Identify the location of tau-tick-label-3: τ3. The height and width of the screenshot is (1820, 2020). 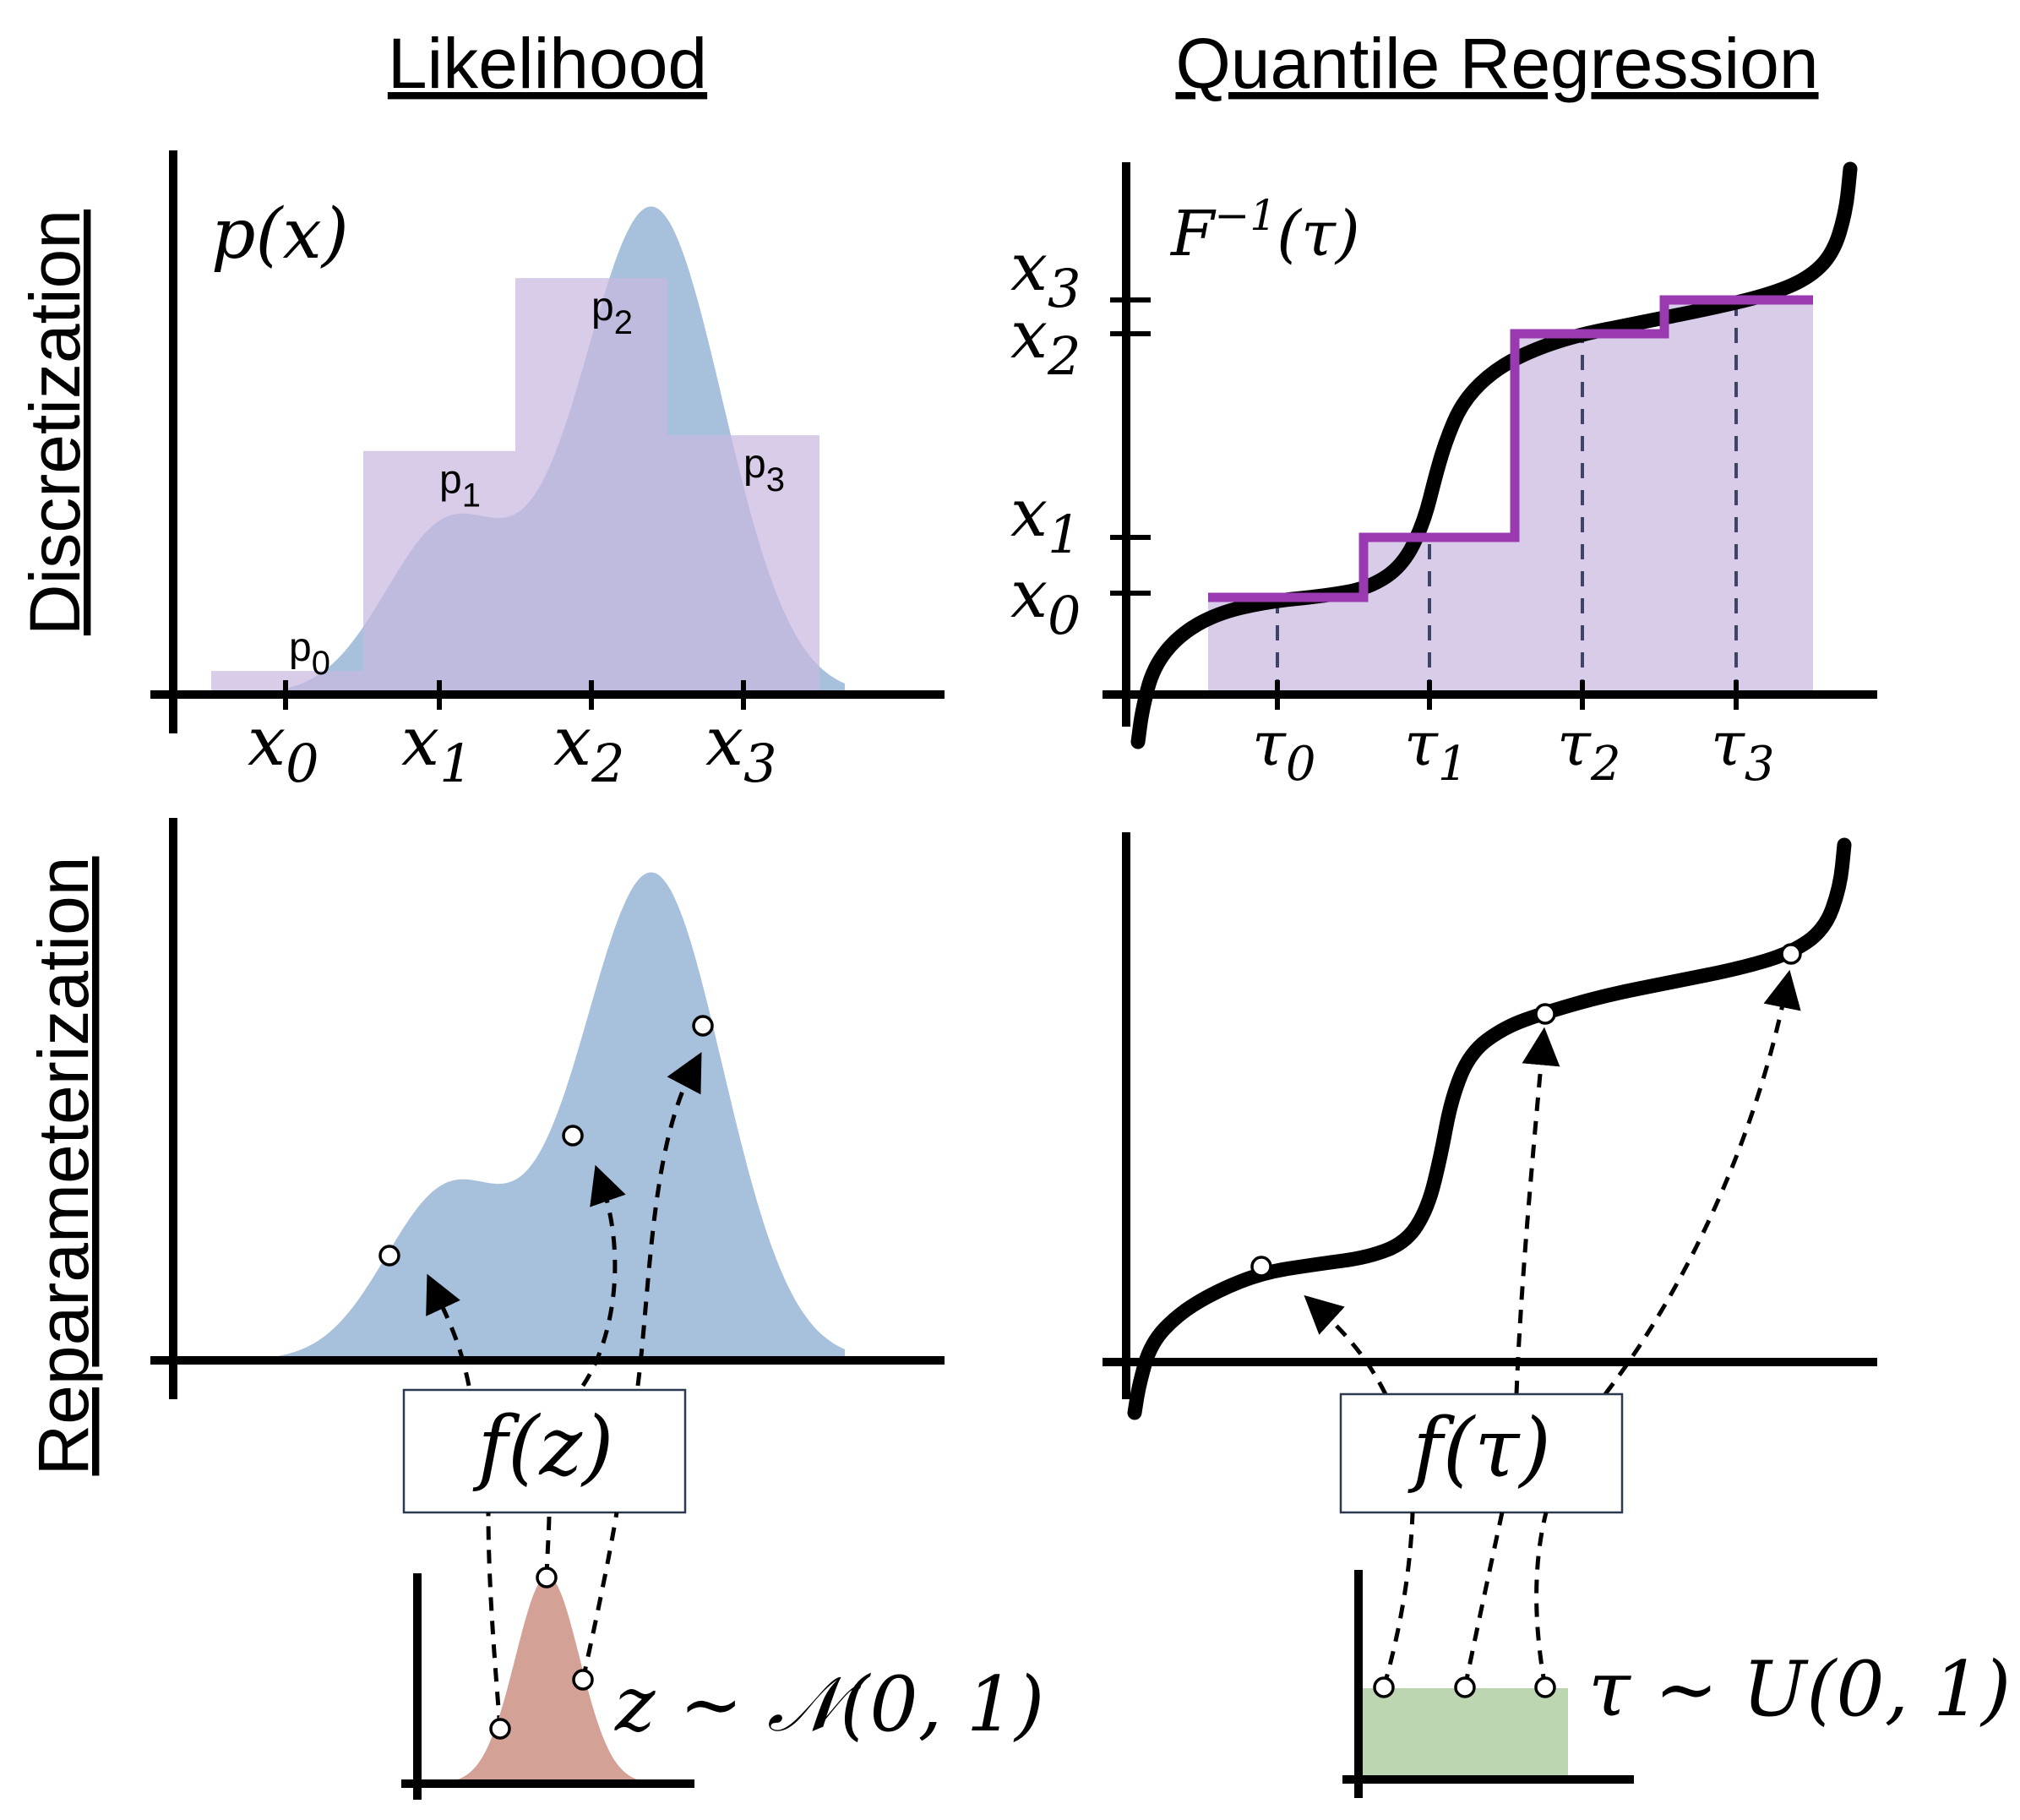
(1742, 750).